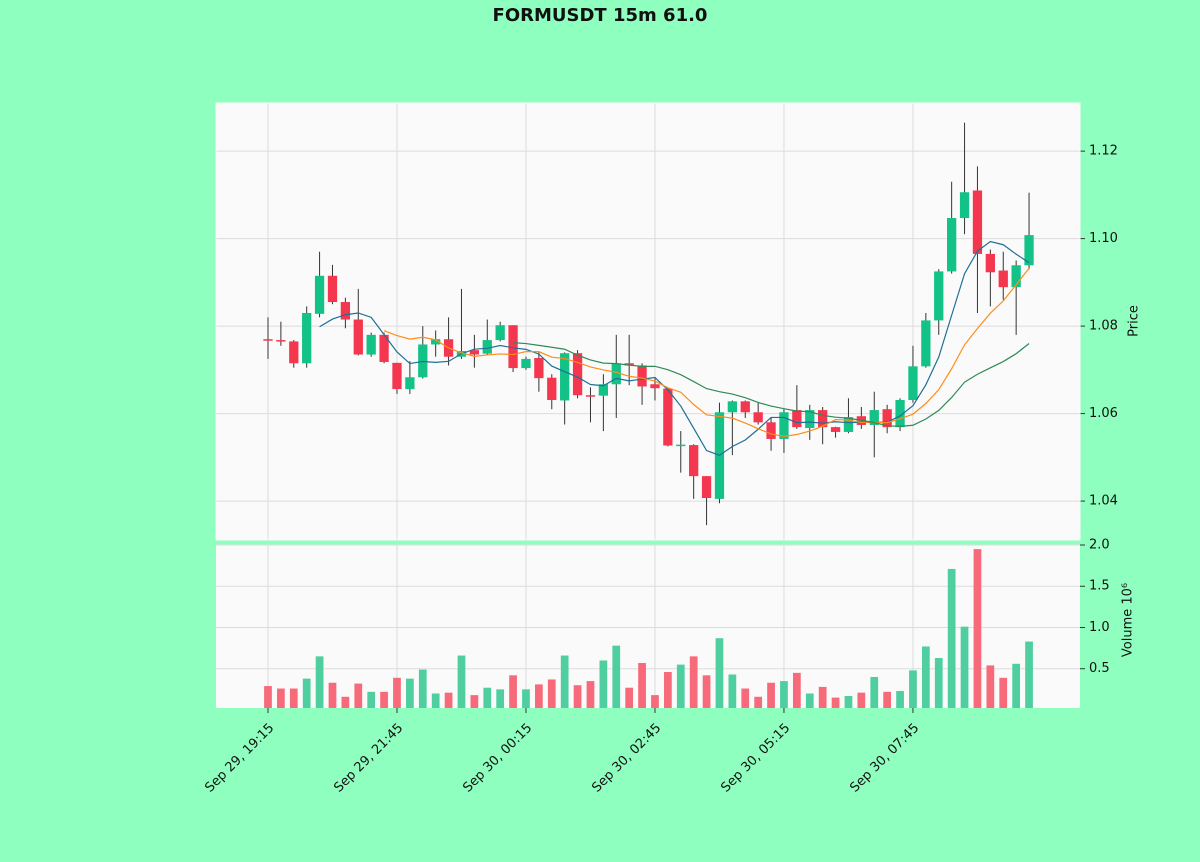  Describe the element at coordinates (755, 758) in the screenshot. I see `x-tick-label: Sep 30, 05:15` at that location.